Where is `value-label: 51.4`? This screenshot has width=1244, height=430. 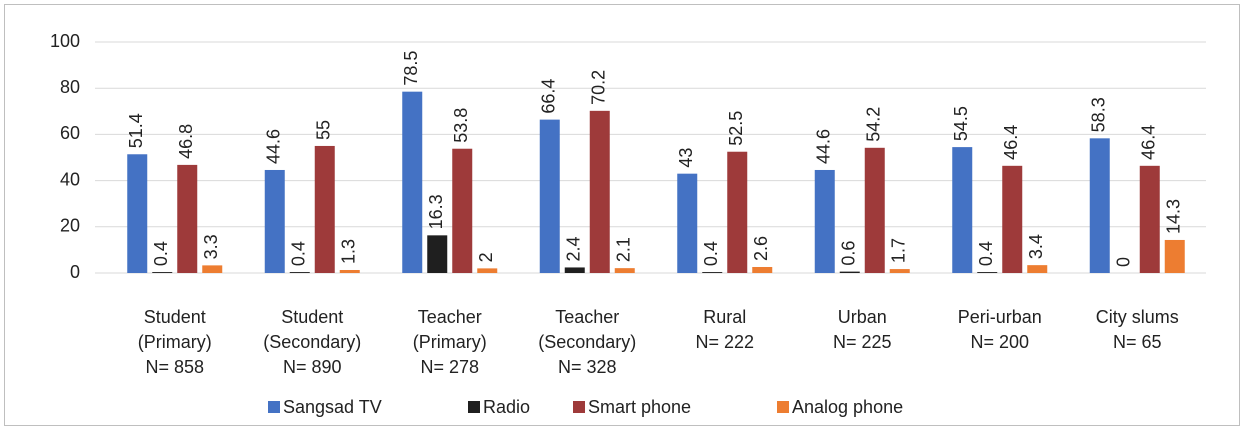 value-label: 51.4 is located at coordinates (136, 130).